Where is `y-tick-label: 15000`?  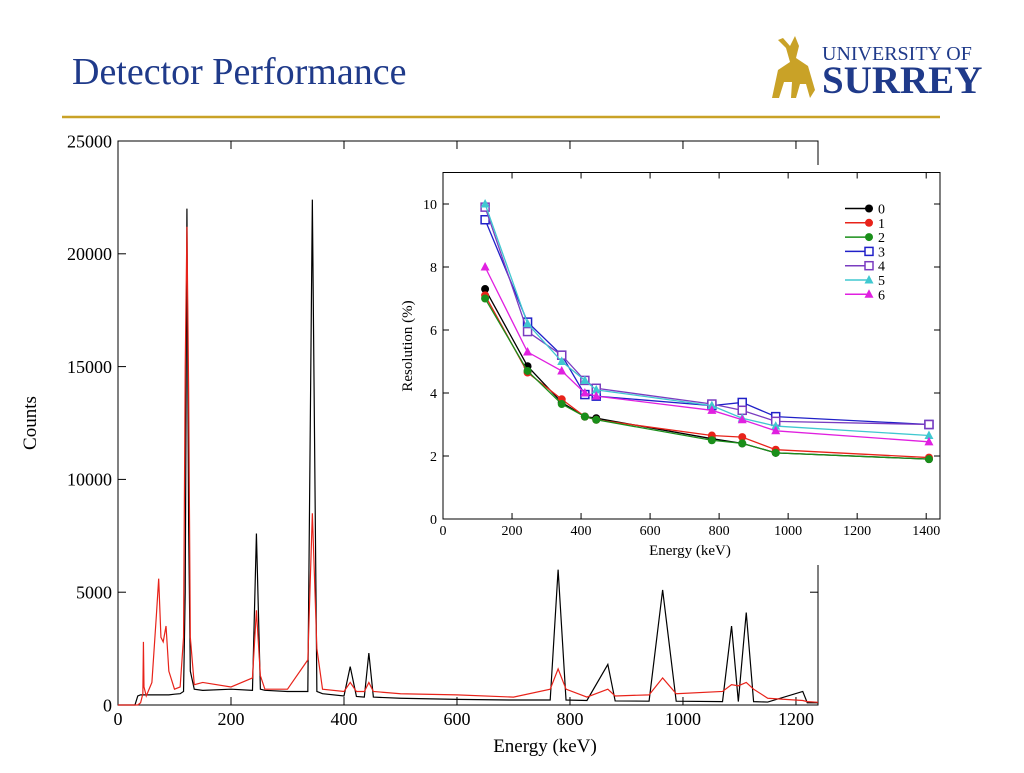
y-tick-label: 15000 is located at coordinates (89, 367).